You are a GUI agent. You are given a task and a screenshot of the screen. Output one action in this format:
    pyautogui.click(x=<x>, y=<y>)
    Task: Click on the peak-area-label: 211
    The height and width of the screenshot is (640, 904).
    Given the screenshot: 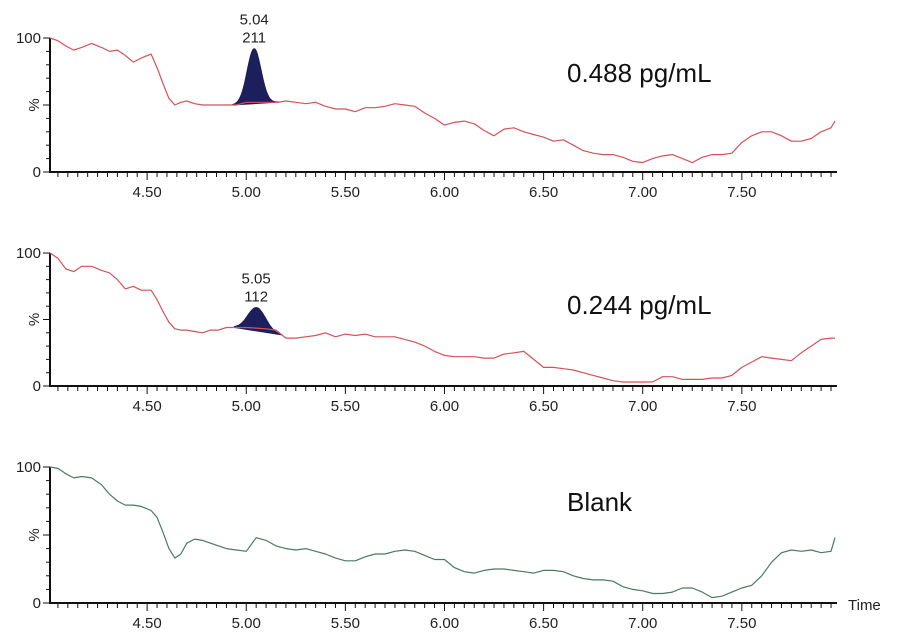 What is the action you would take?
    pyautogui.click(x=254, y=38)
    